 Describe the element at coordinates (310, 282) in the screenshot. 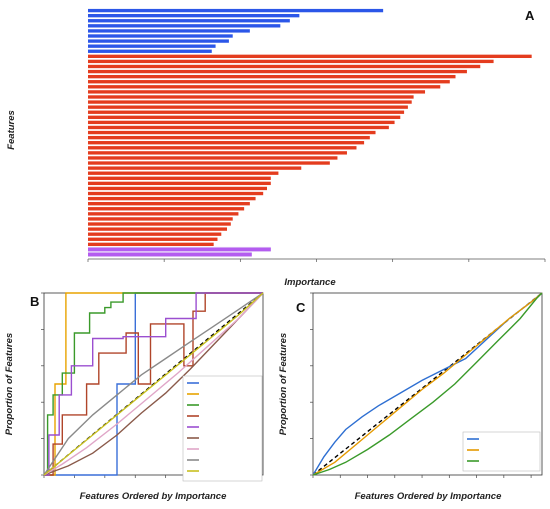

I see `panel-a-xlabel: Importance` at that location.